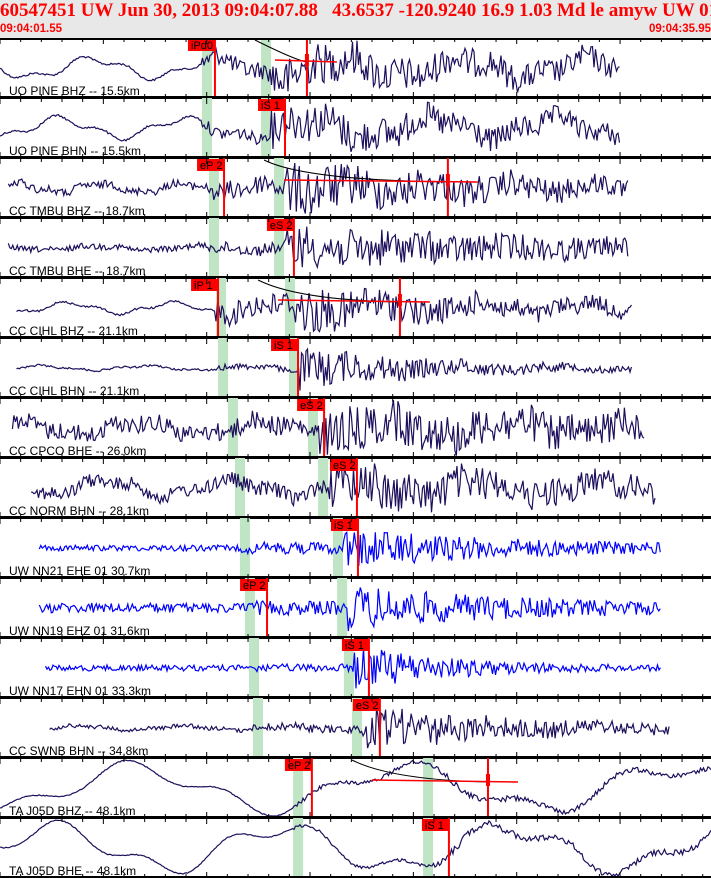 The image size is (711, 878). What do you see at coordinates (679, 29) in the screenshot?
I see `end-time: 09:04:35.95` at bounding box center [679, 29].